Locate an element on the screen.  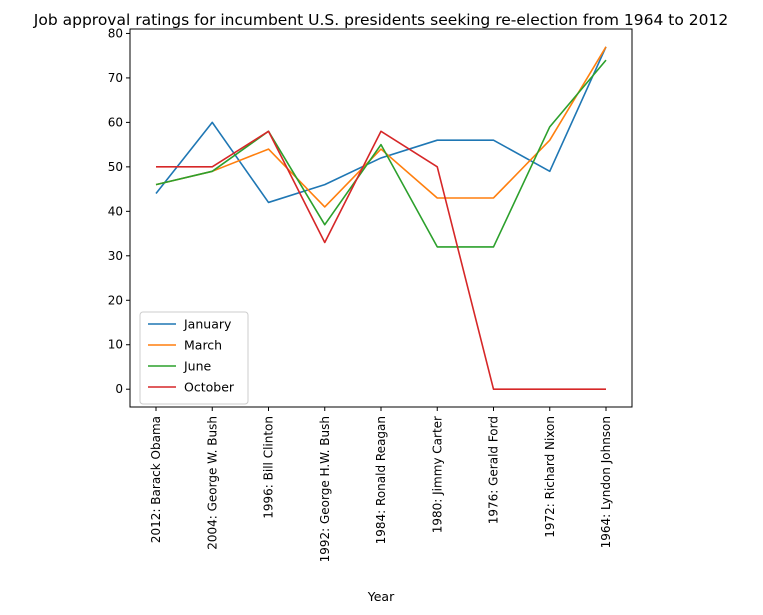
x-axis-label: Year is located at coordinates (381, 596).